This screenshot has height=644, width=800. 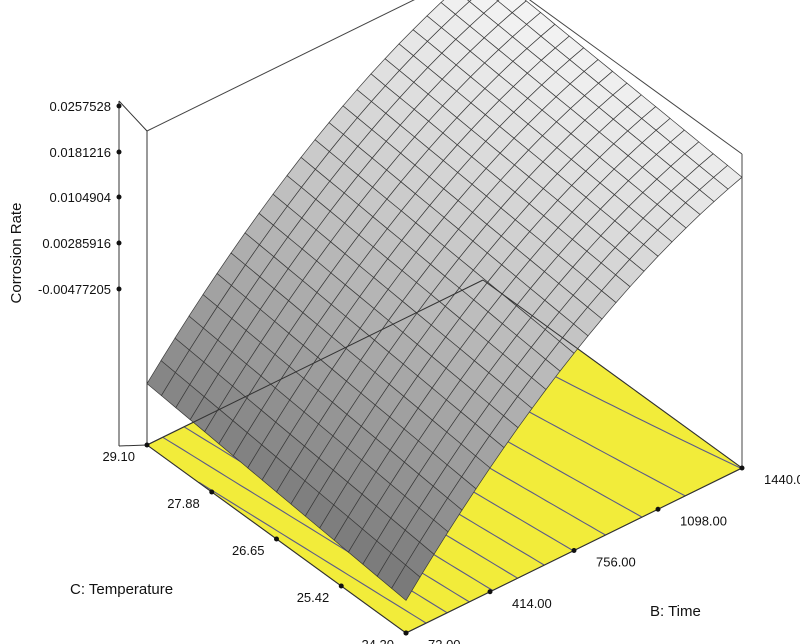 What do you see at coordinates (76, 243) in the screenshot?
I see `z-tick-label: 0.00285916` at bounding box center [76, 243].